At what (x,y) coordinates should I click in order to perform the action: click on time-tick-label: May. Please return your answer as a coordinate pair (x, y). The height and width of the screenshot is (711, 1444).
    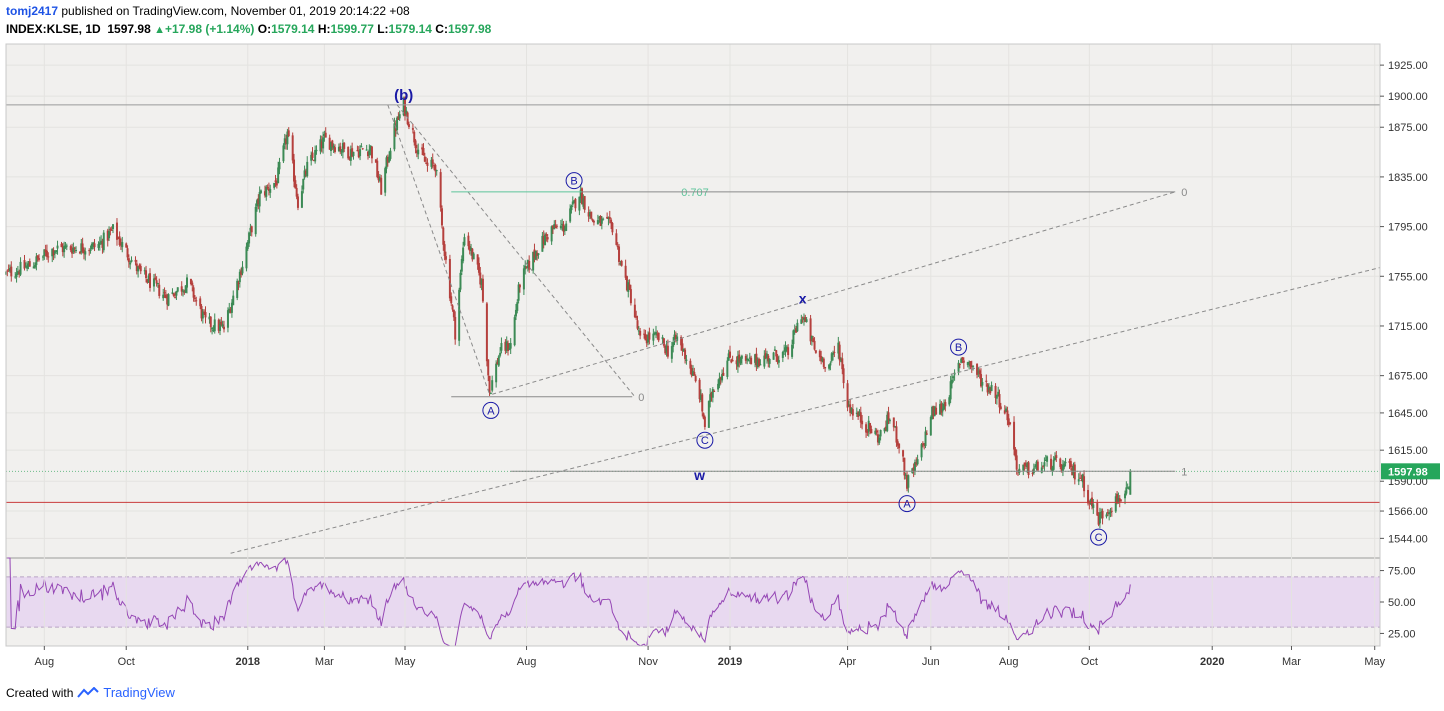
    Looking at the image, I should click on (1374, 662).